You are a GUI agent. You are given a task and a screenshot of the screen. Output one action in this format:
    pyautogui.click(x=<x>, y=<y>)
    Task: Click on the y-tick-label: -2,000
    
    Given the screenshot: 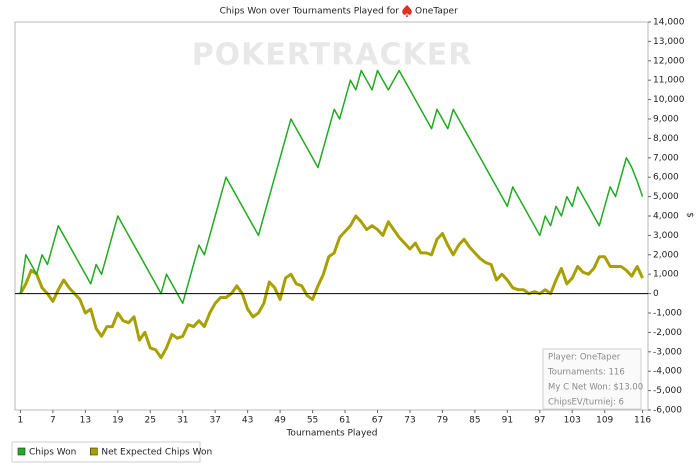 What is the action you would take?
    pyautogui.click(x=667, y=333)
    